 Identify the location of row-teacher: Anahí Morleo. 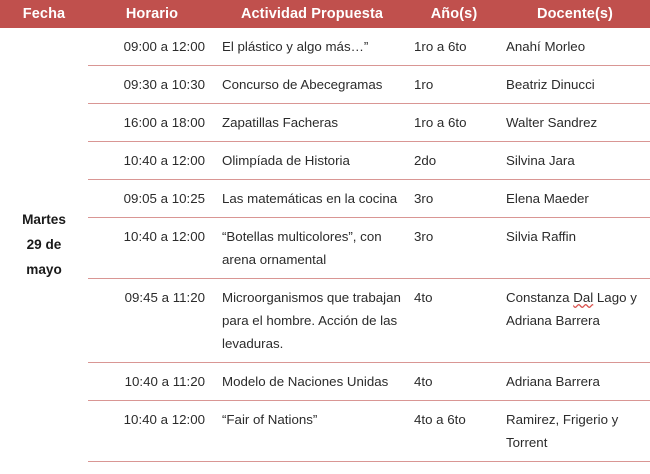
(575, 47).